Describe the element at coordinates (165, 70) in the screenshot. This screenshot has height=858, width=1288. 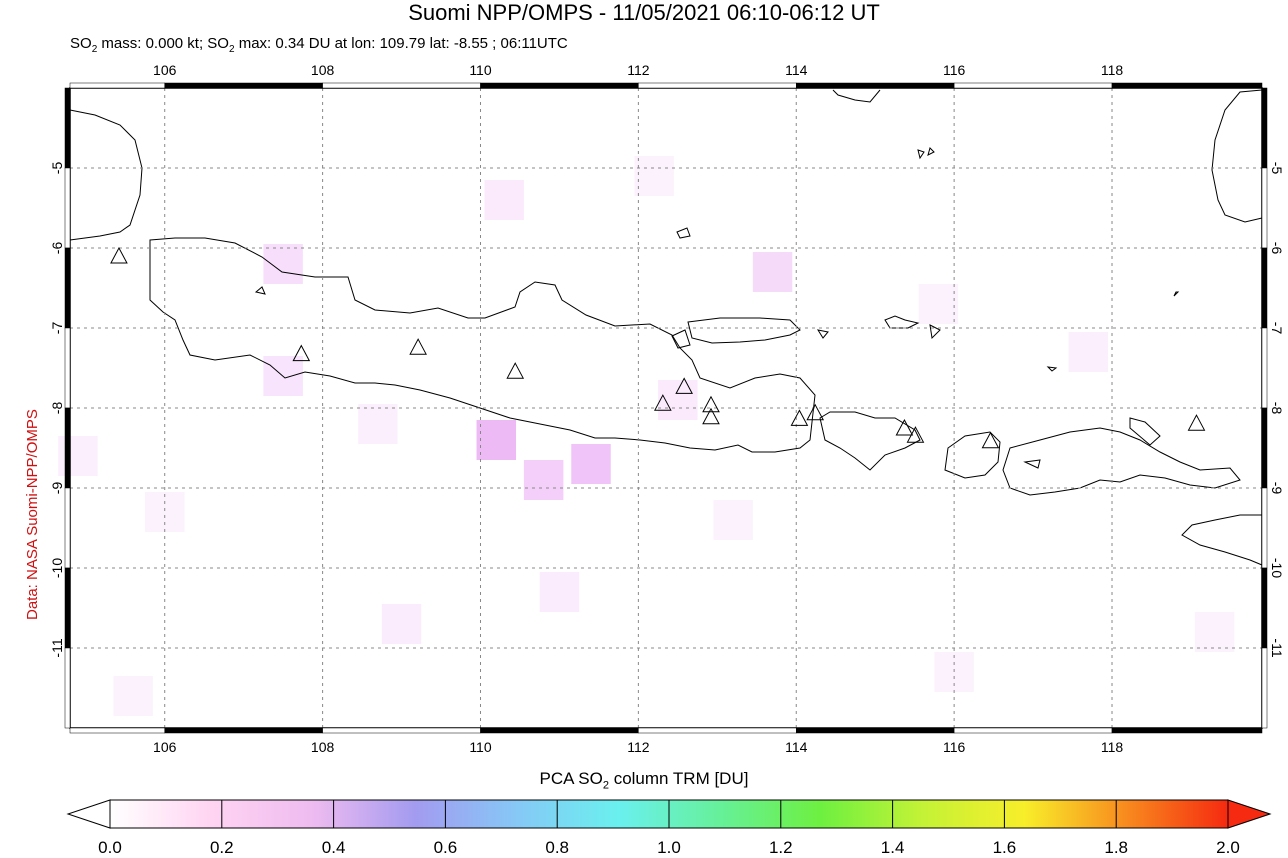
I see `lon-label-top: 106` at that location.